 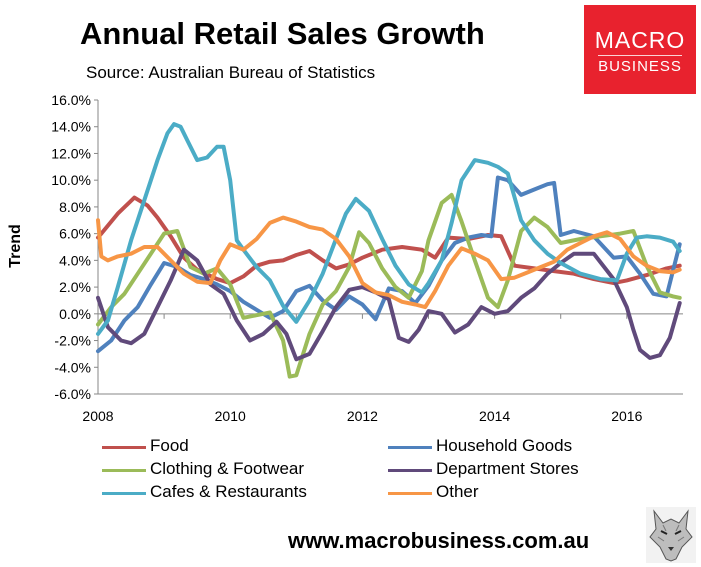 I want to click on series-line-other, so click(x=389, y=262).